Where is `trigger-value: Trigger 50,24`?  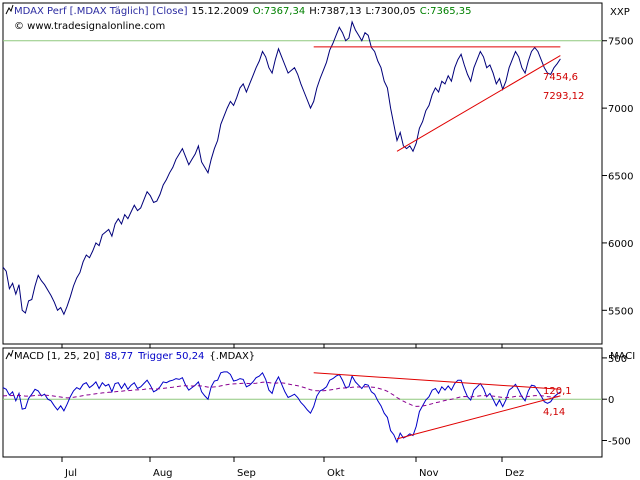
trigger-value: Trigger 50,24 is located at coordinates (170, 356).